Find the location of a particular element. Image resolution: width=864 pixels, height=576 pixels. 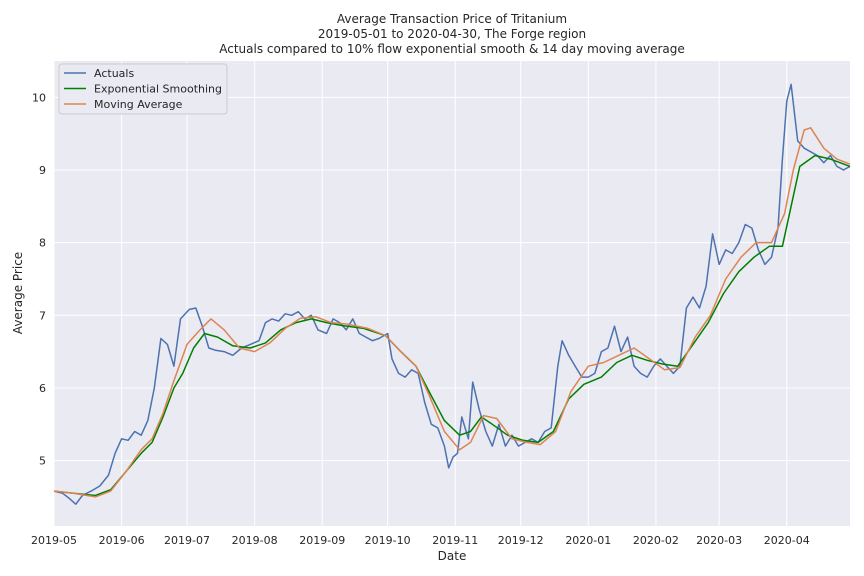

x-tick-label: 2019-05 is located at coordinates (54, 540).